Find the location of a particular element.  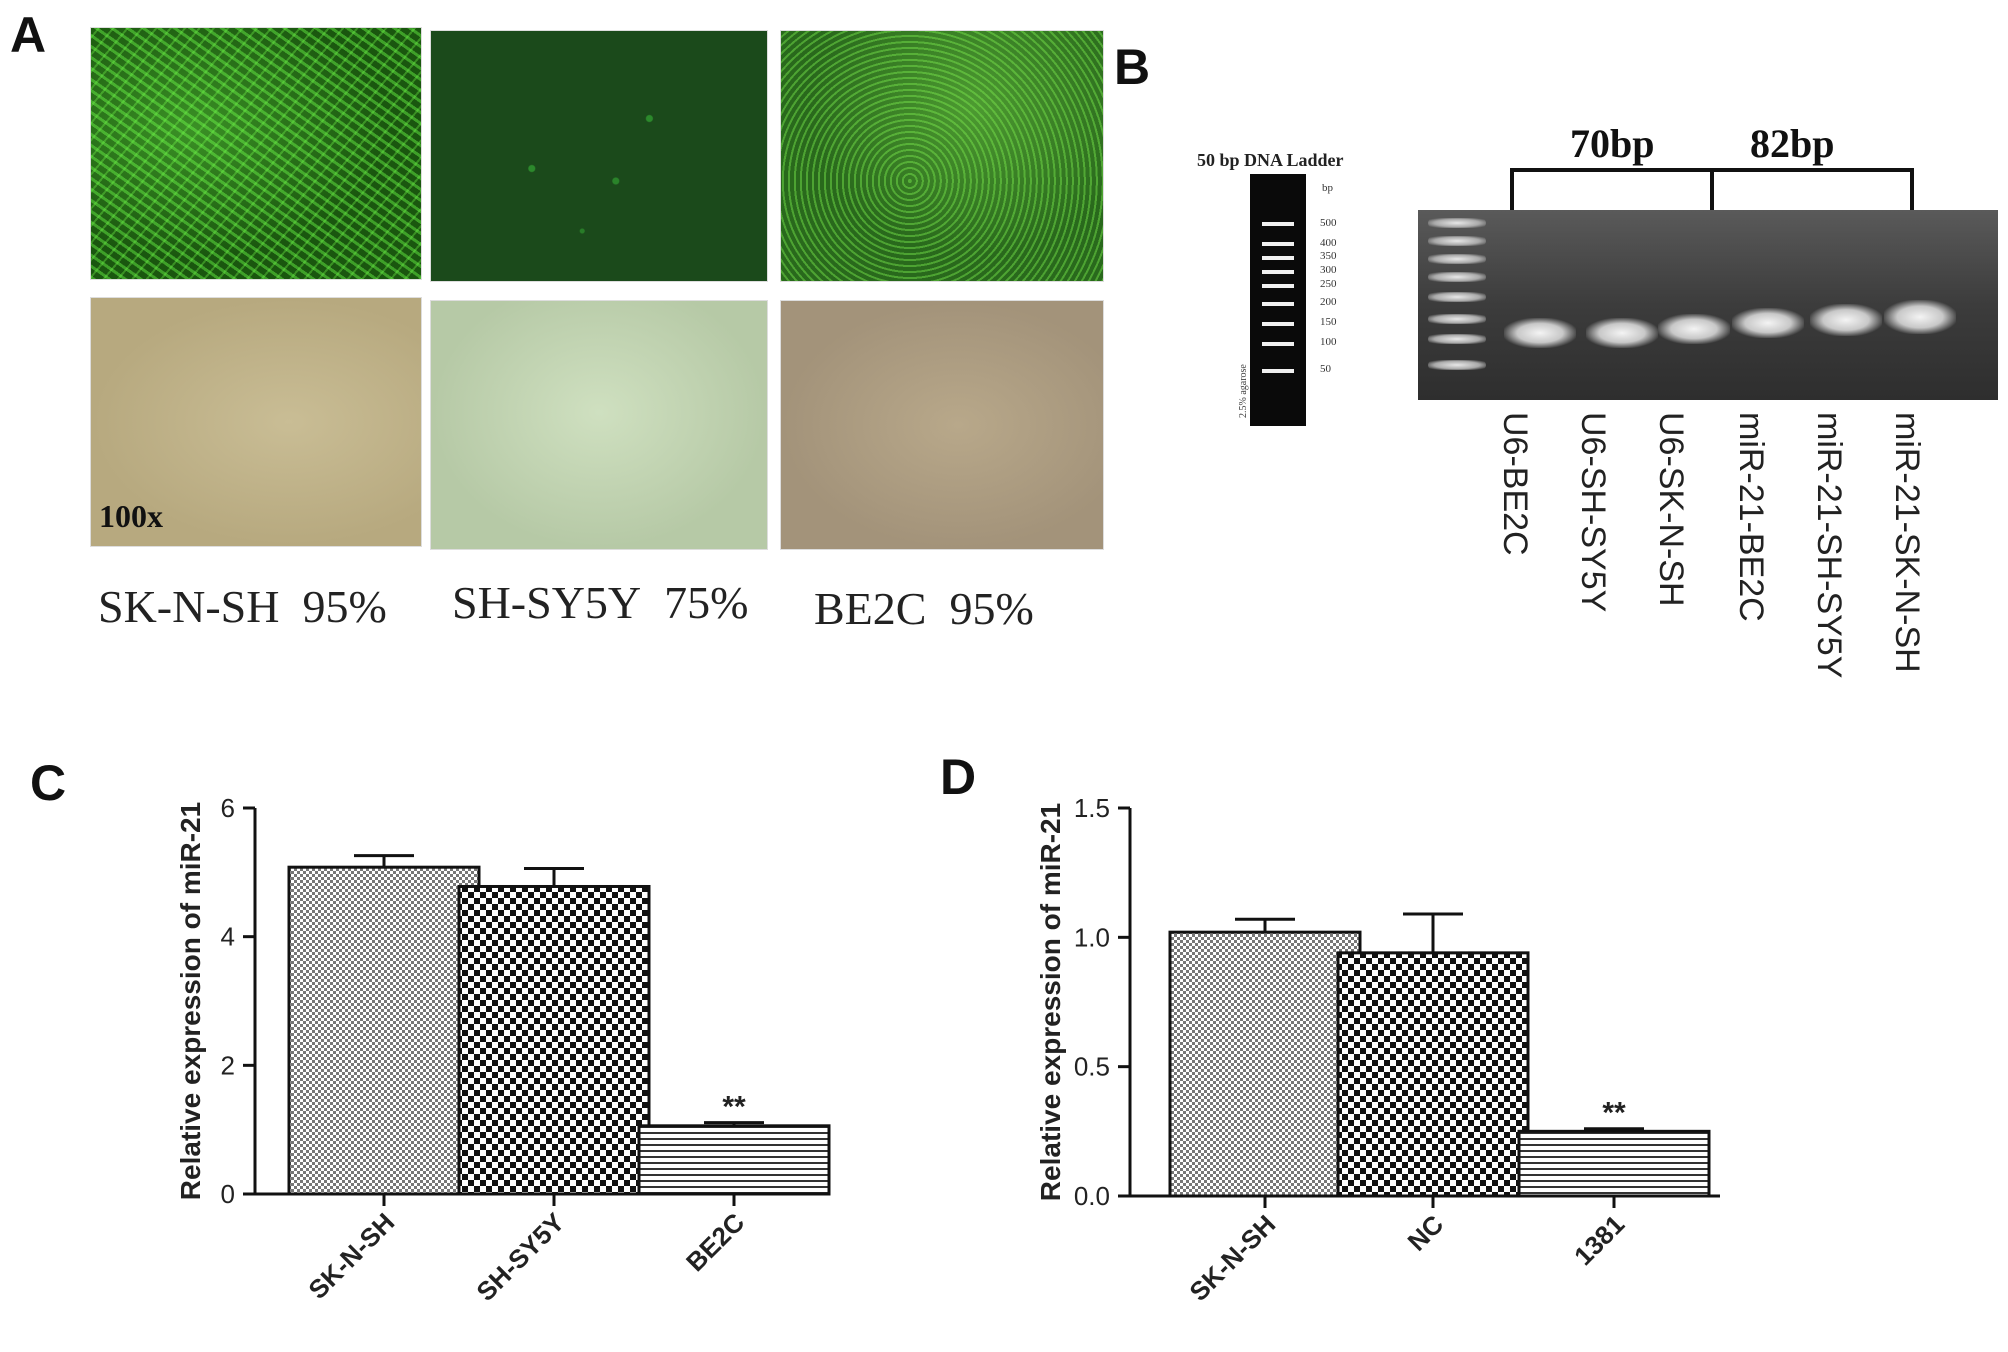

ladder-mark: 200 is located at coordinates (1328, 302).